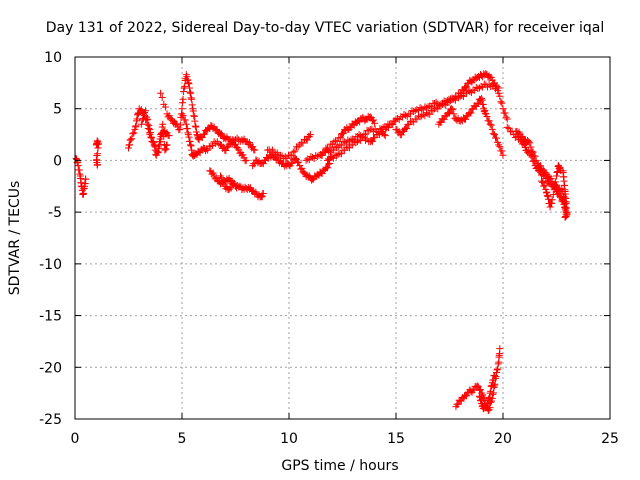  What do you see at coordinates (503, 439) in the screenshot?
I see `x-tick-label: 20` at bounding box center [503, 439].